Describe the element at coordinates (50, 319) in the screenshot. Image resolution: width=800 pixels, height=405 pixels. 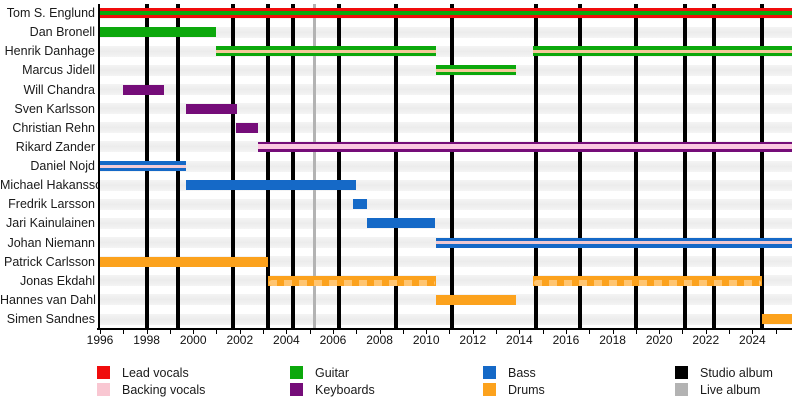
I see `member-label: Simen Sandnes` at that location.